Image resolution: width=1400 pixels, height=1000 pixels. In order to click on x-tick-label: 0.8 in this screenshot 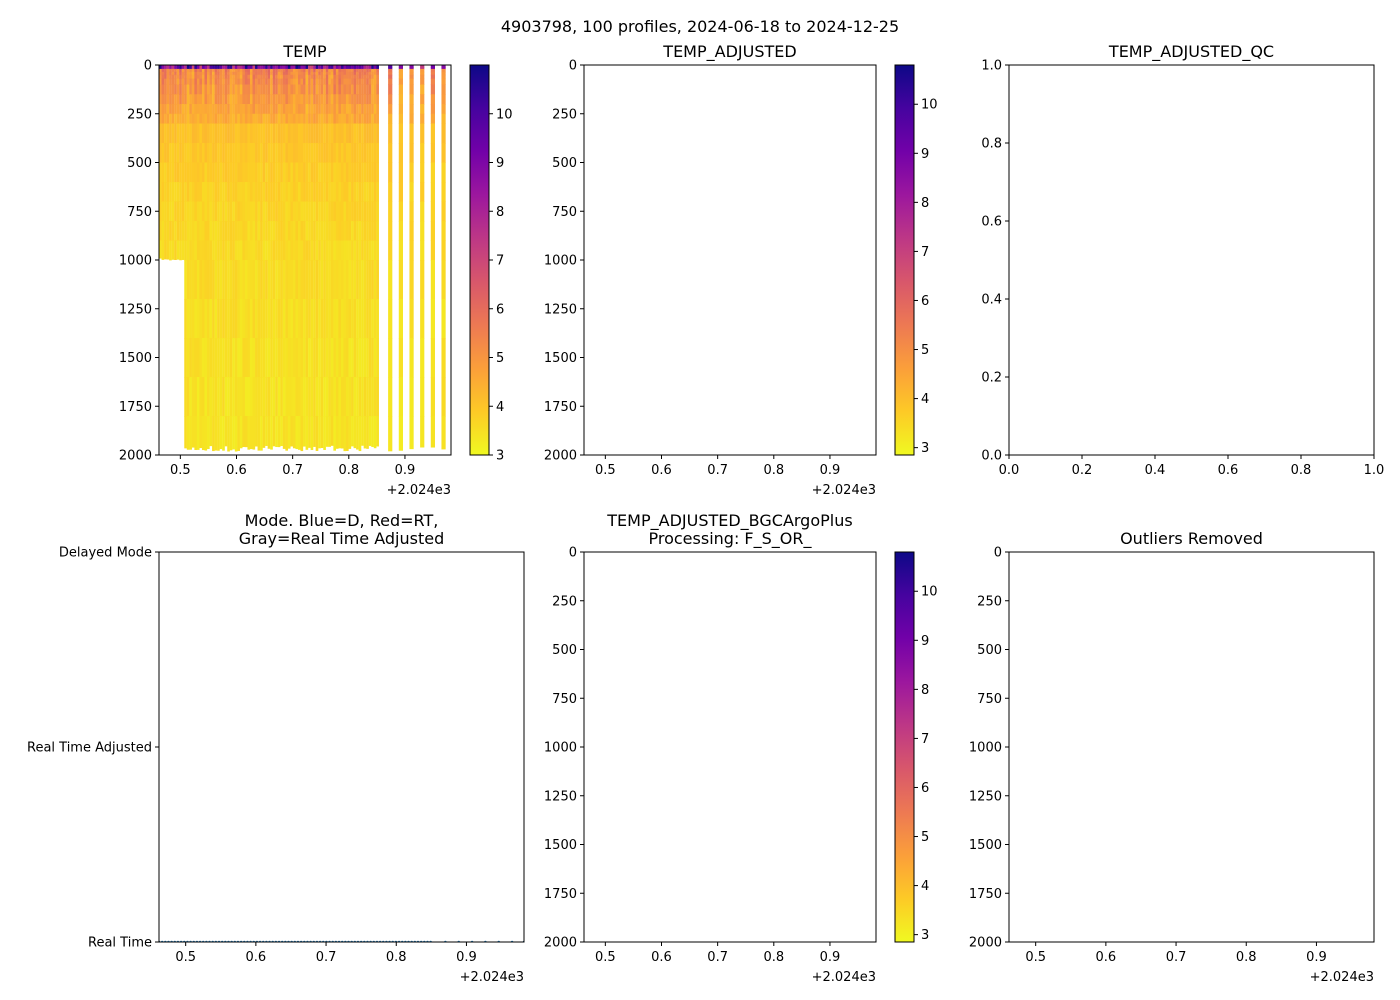, I will do `click(348, 470)`.